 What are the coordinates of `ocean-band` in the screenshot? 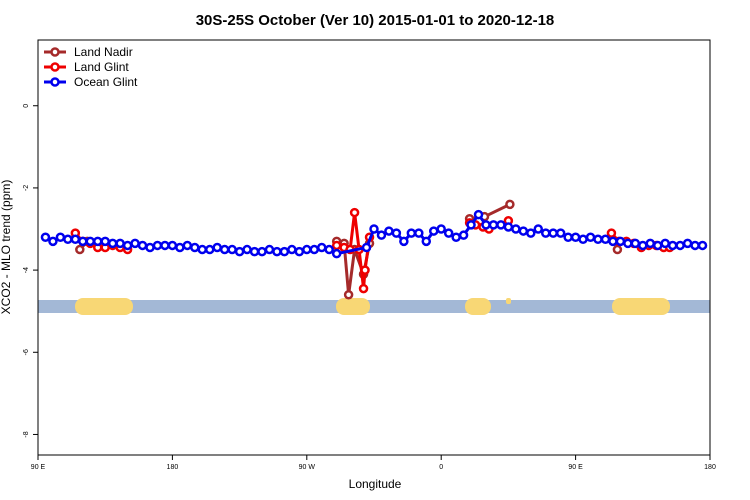 It's located at (374, 306).